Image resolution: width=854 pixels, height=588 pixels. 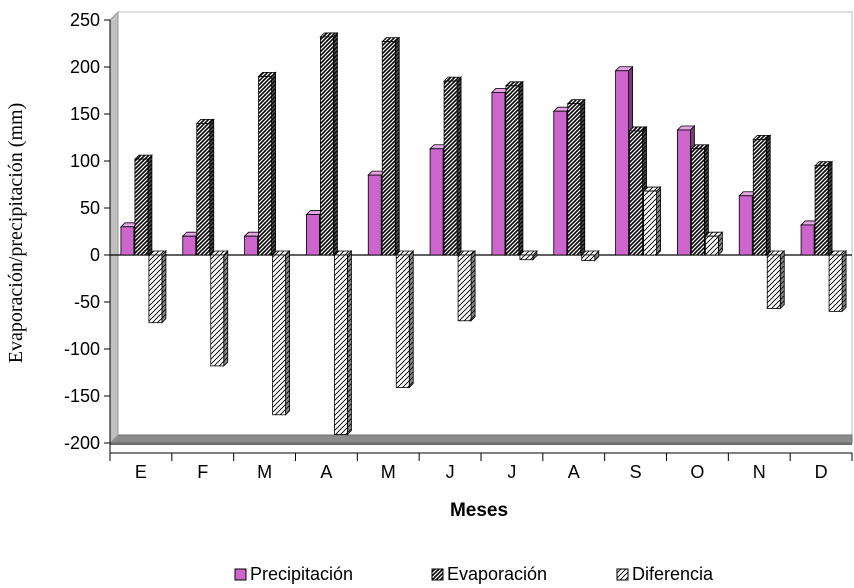 I want to click on x-tick-label: E, so click(x=141, y=472).